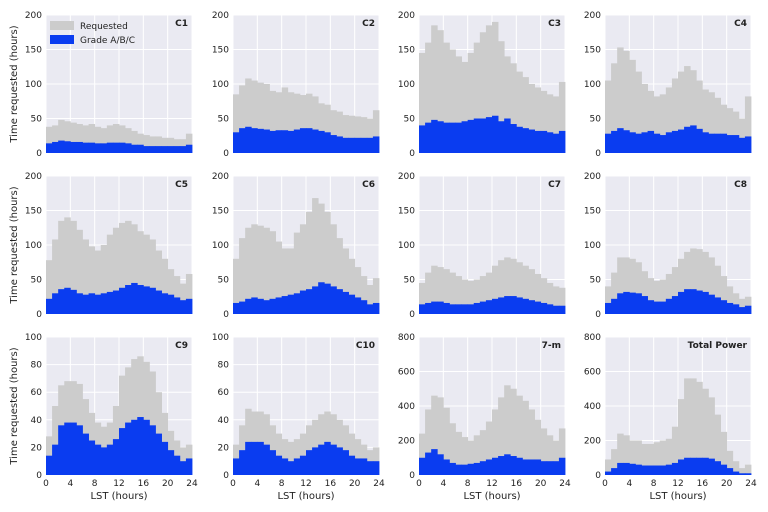 The height and width of the screenshot is (512, 768). Describe the element at coordinates (592, 212) in the screenshot. I see `panel-c8-ytick-label: 150` at that location.